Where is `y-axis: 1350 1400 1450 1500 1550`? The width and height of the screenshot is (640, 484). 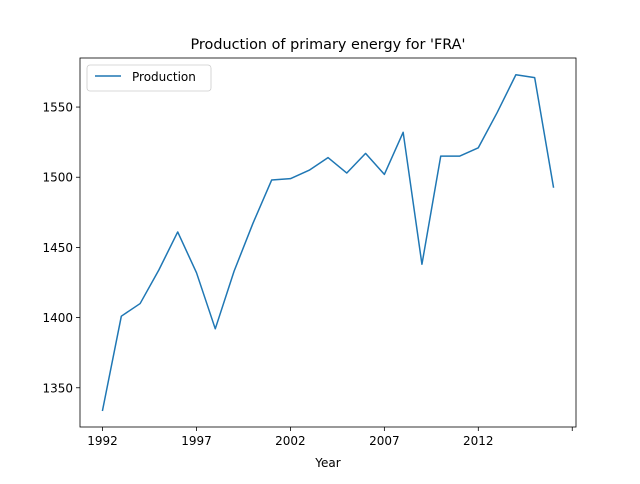 y-axis: 1350 1400 1450 1500 1550 is located at coordinates (61, 248).